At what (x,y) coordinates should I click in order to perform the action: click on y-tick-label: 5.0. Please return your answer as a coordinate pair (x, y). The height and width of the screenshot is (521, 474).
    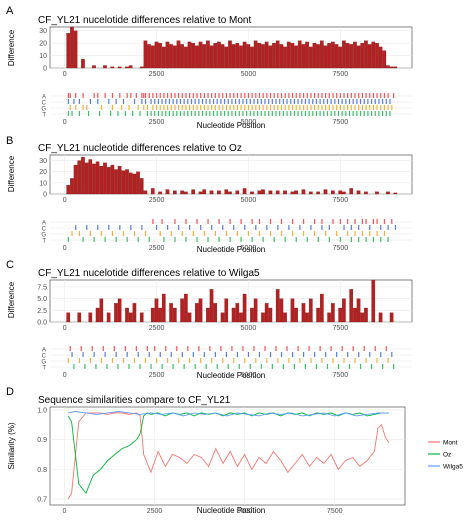
    Looking at the image, I should click on (42, 299).